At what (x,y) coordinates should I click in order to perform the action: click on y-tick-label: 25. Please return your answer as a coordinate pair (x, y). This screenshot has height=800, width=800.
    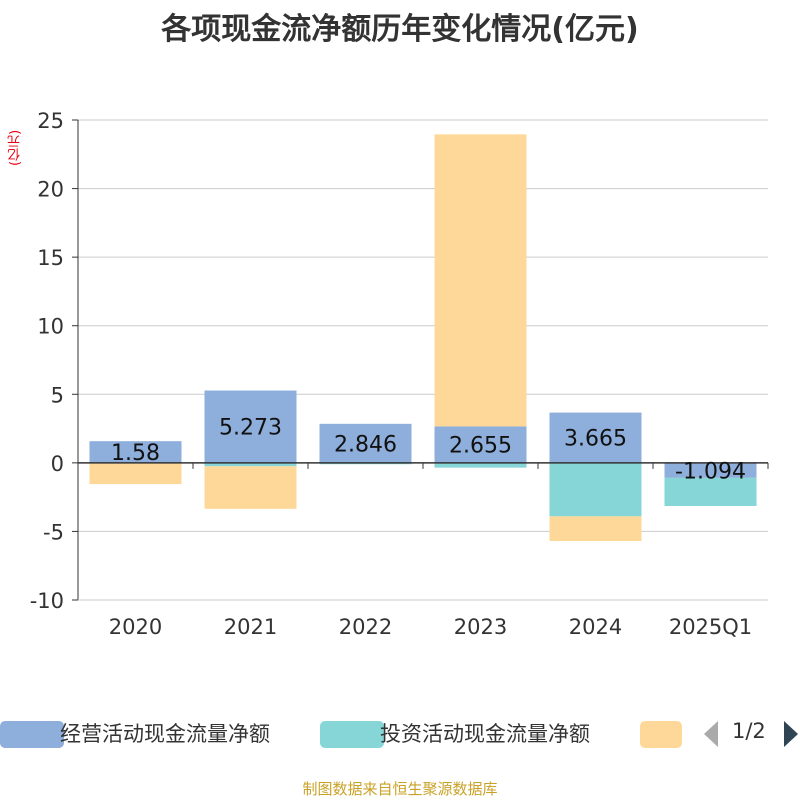
    Looking at the image, I should click on (50, 121).